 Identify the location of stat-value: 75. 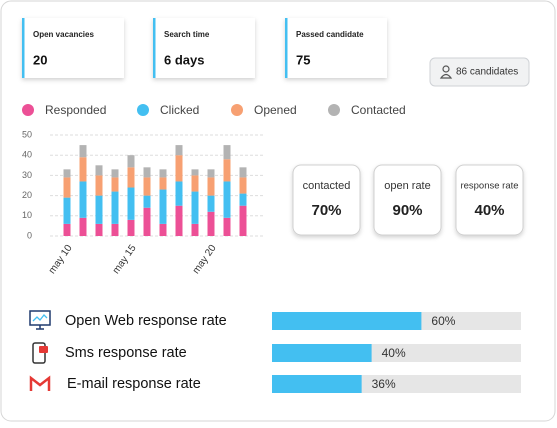
(303, 59).